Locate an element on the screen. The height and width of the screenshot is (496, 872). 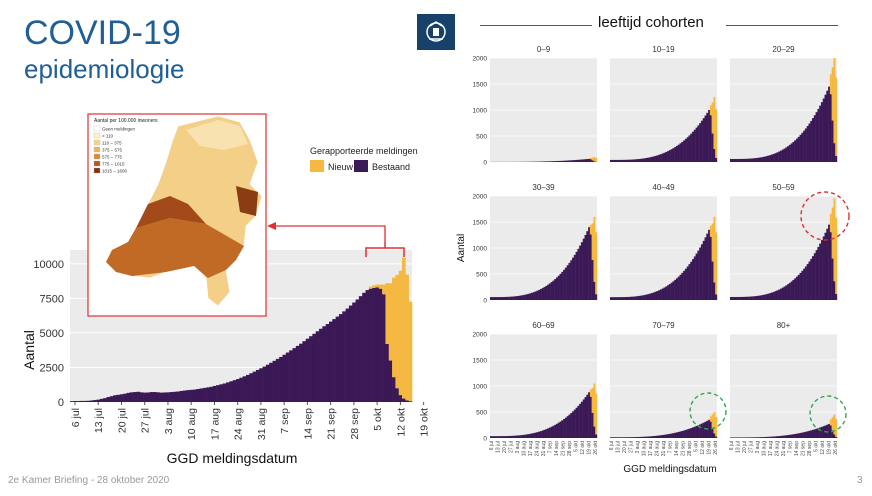
main-x-tick-label: 7 sep is located at coordinates (285, 421).